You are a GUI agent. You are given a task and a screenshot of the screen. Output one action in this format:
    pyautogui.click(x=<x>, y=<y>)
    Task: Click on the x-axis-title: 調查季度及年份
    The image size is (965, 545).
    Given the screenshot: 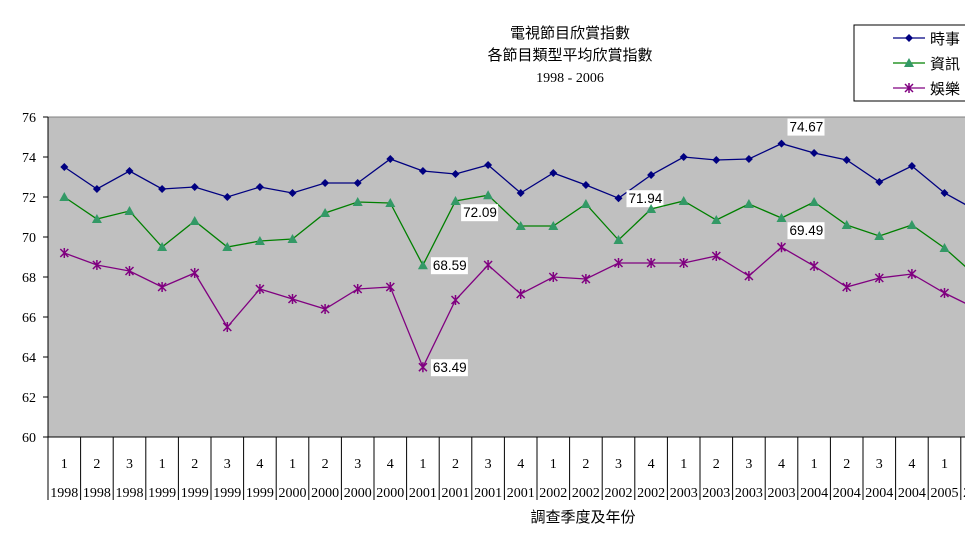 What is the action you would take?
    pyautogui.click(x=582, y=517)
    